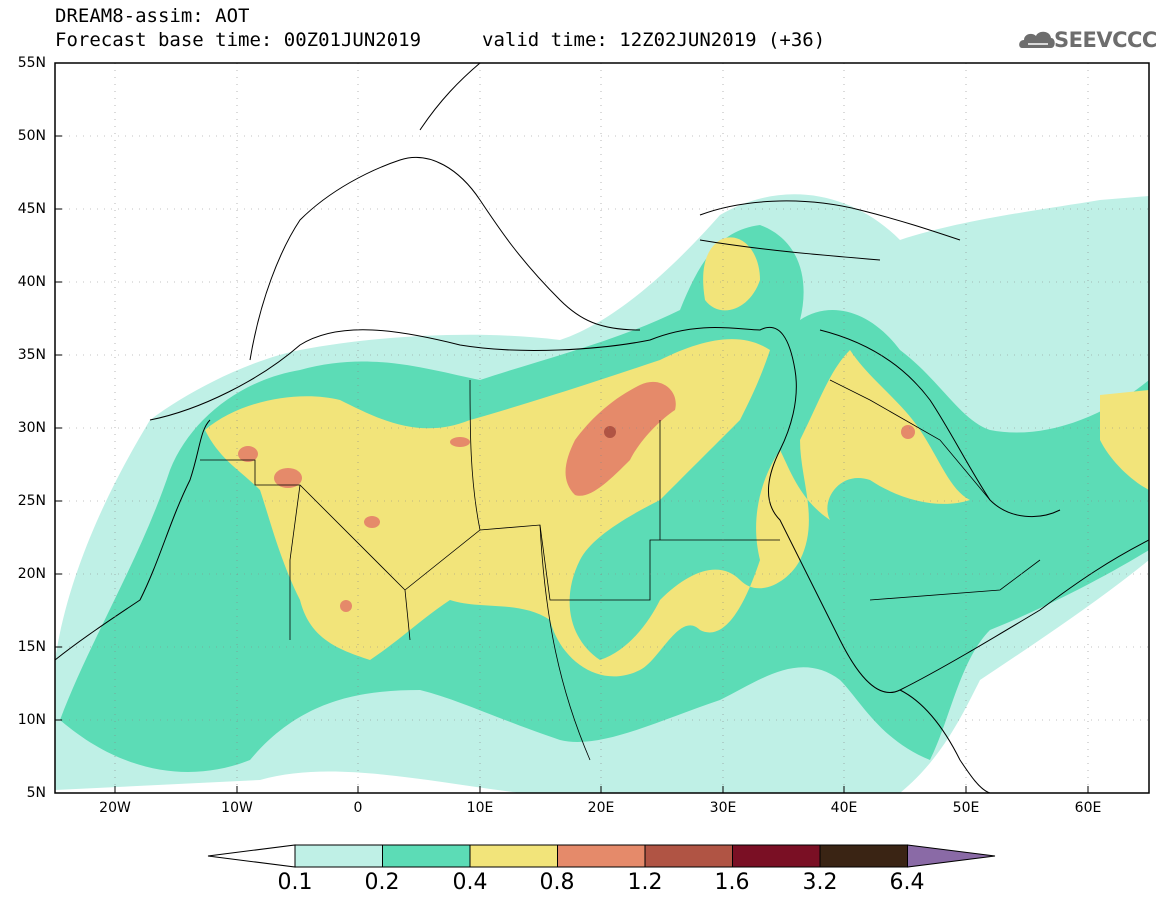 This screenshot has height=905, width=1165. What do you see at coordinates (31, 355) in the screenshot?
I see `lat-label: 35N` at bounding box center [31, 355].